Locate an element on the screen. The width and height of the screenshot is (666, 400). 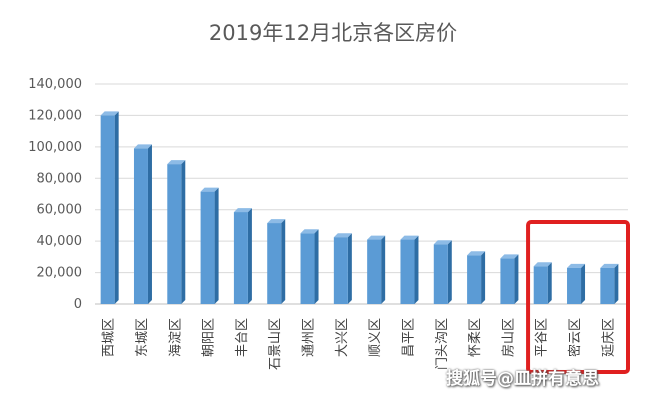
x-category-label: 昌平区 is located at coordinates (408, 337).